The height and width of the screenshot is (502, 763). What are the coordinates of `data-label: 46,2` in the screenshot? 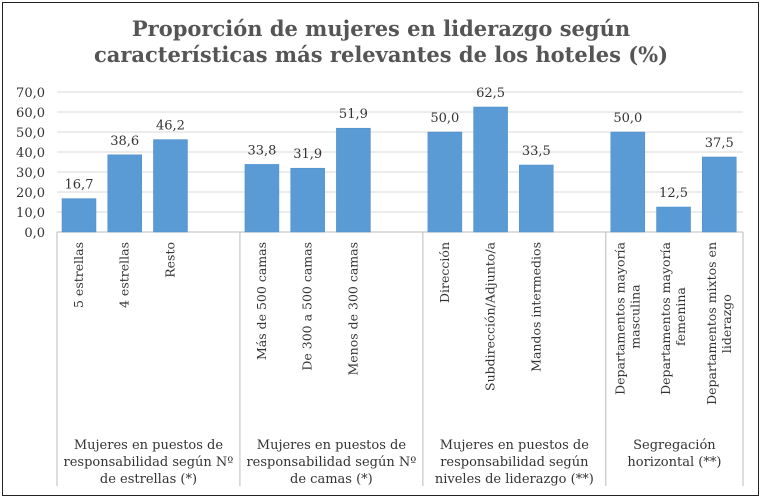 It's located at (170, 126).